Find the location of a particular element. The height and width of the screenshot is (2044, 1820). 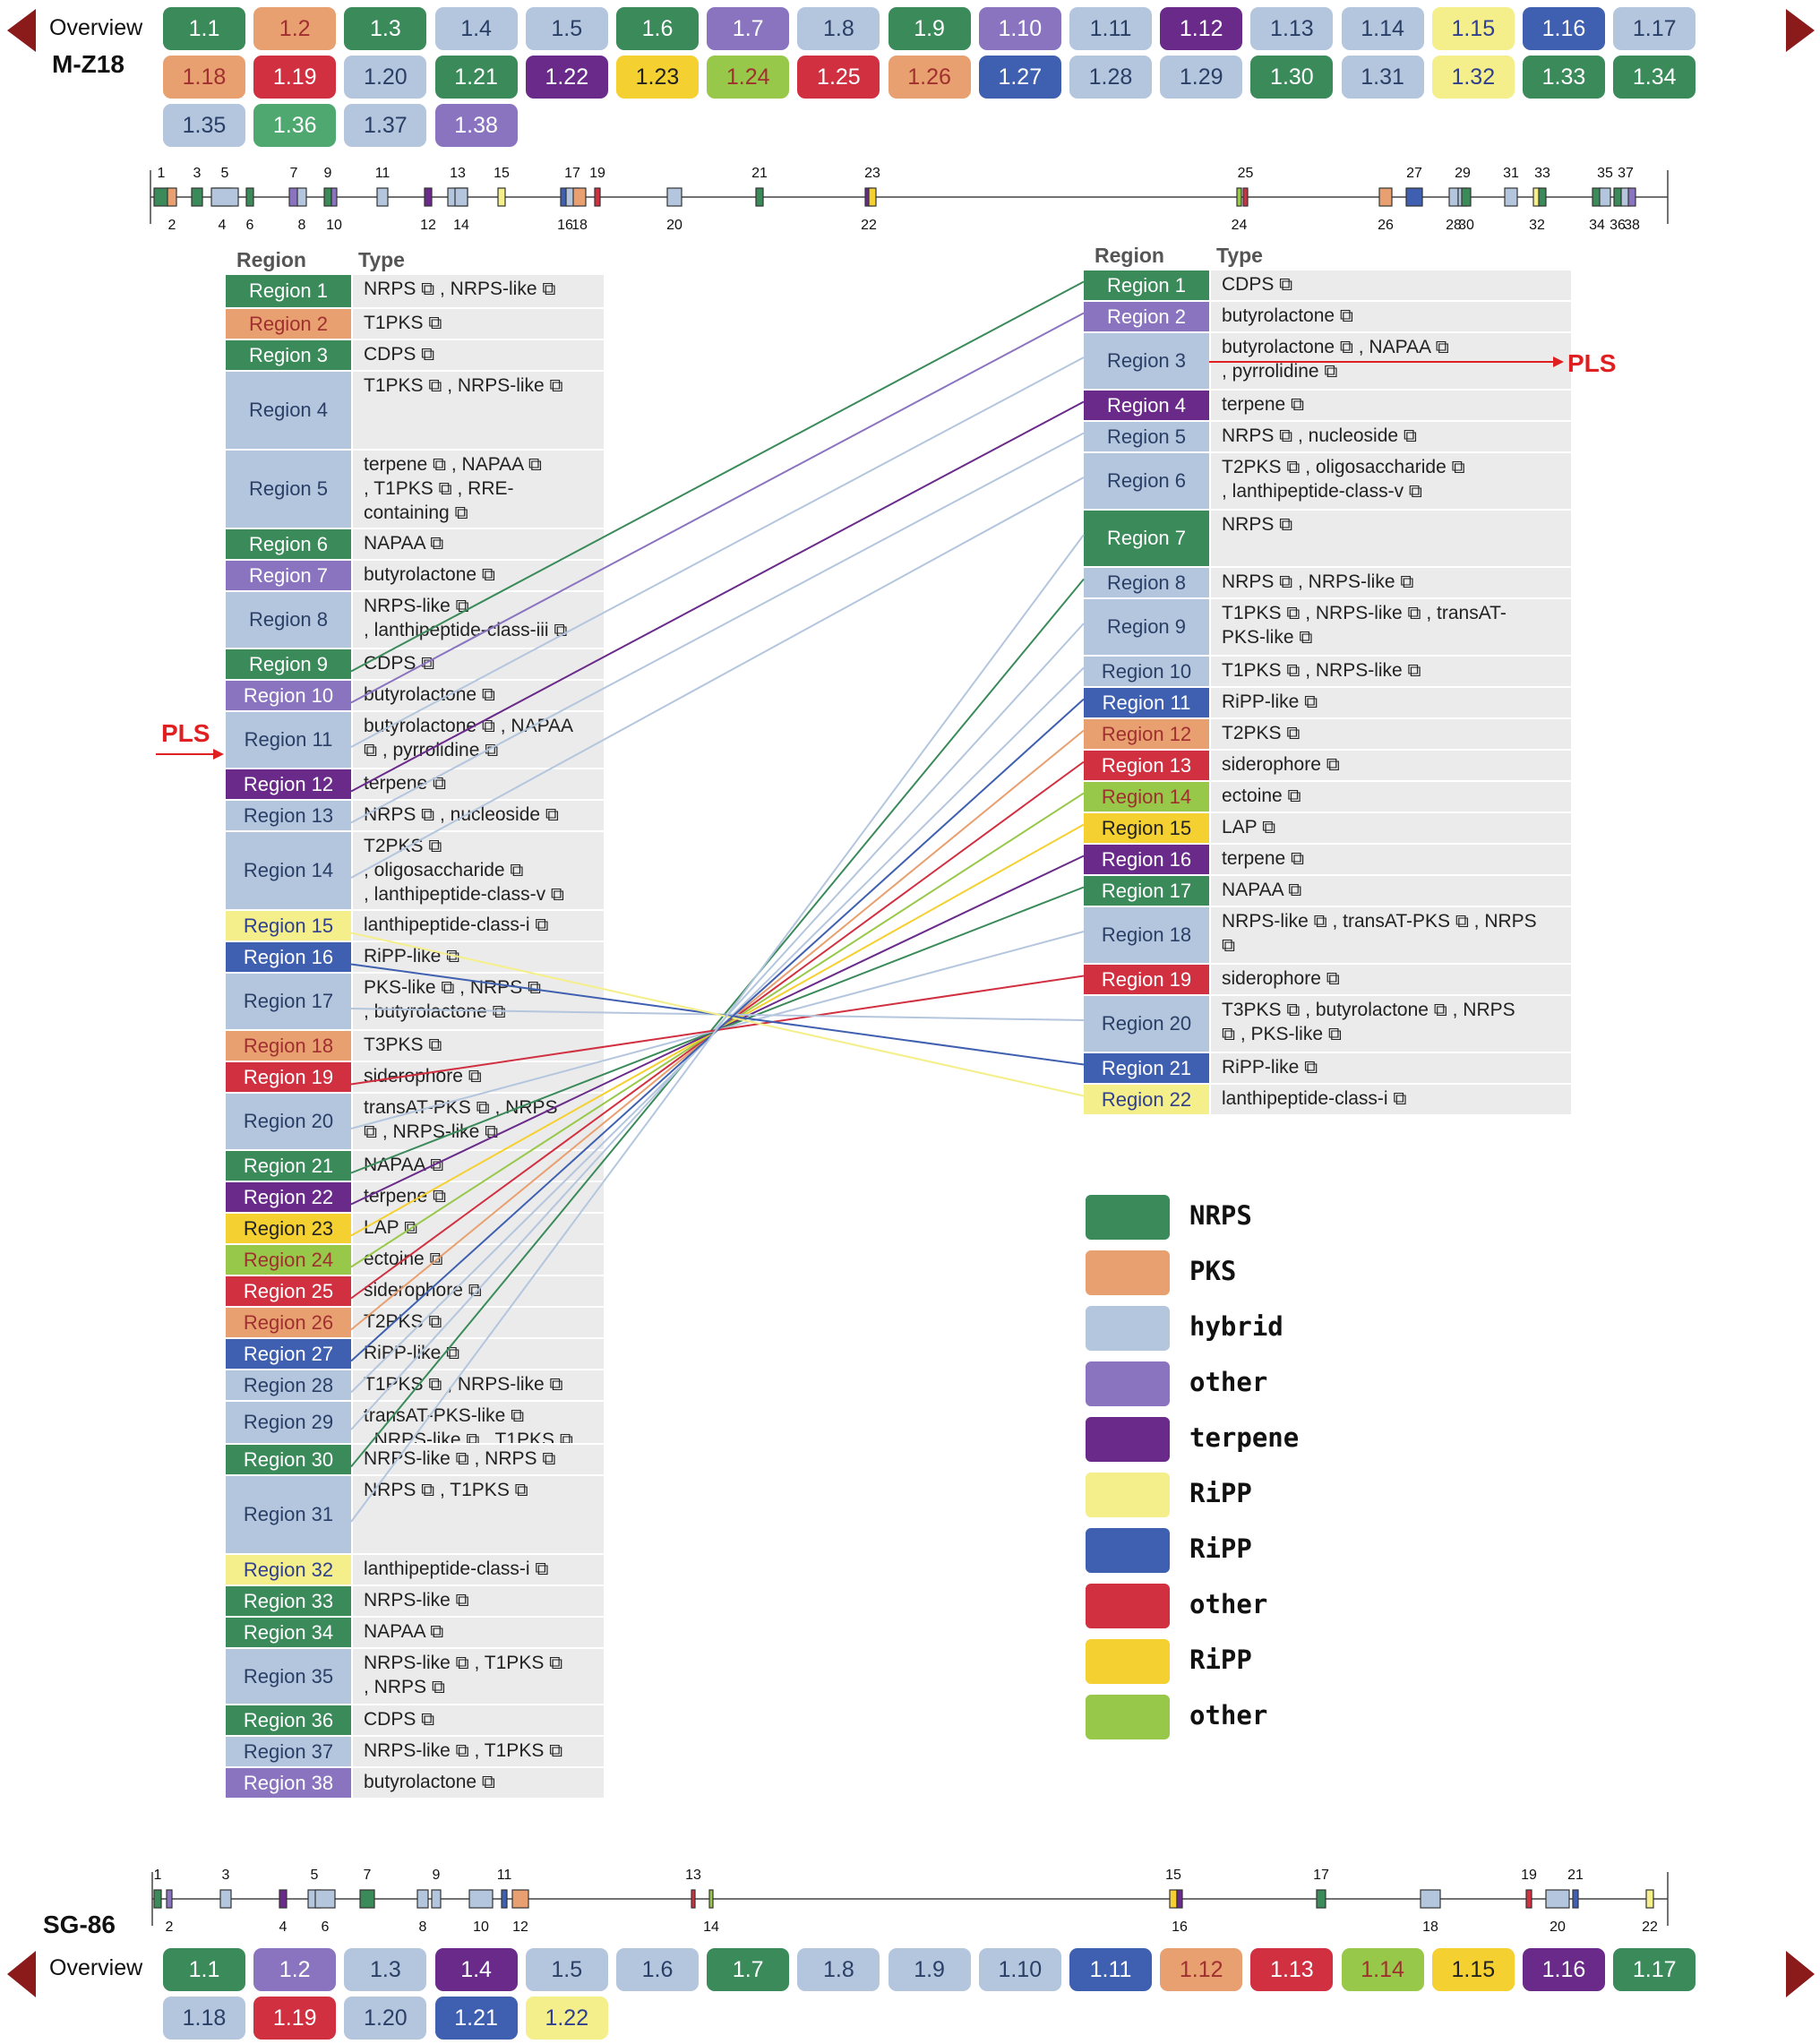

left-region-label: Region 25 is located at coordinates (288, 1291).